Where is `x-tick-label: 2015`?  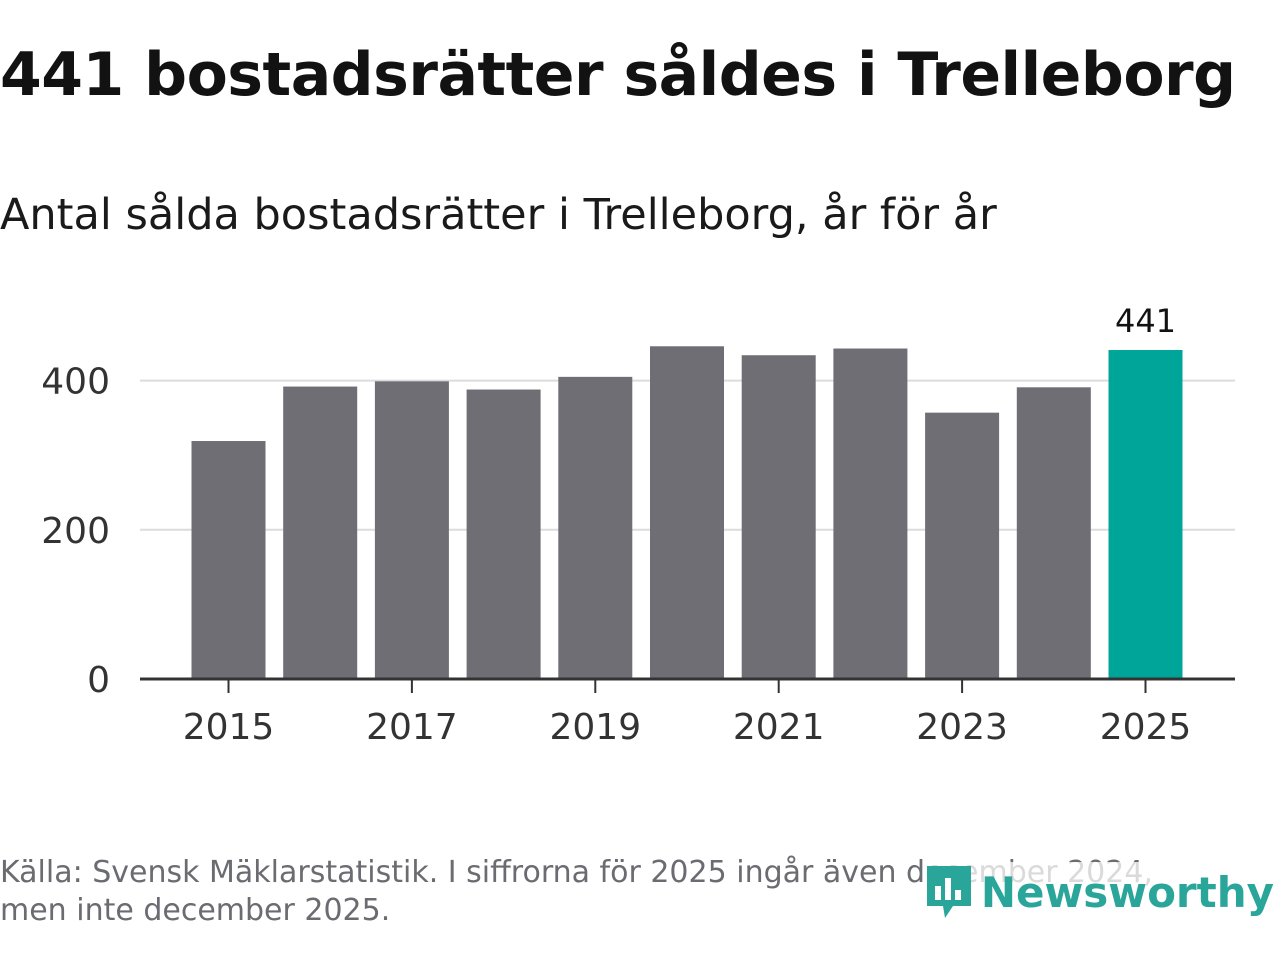
x-tick-label: 2015 is located at coordinates (229, 727).